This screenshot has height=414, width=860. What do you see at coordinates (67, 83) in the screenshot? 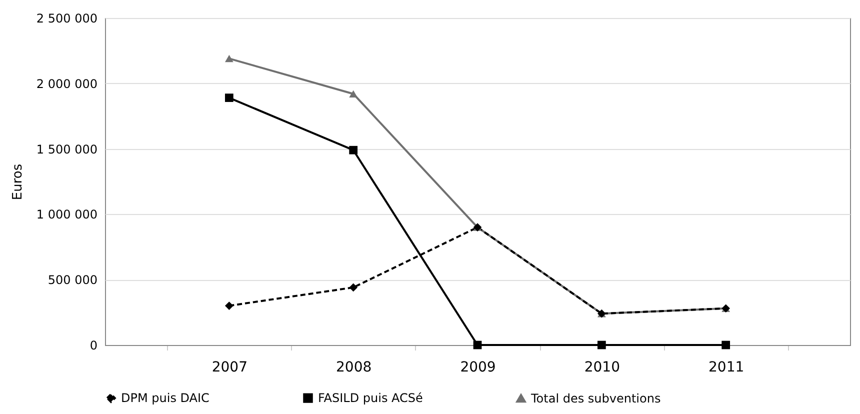
I see `y-tick-label: 2 000 000` at bounding box center [67, 83].